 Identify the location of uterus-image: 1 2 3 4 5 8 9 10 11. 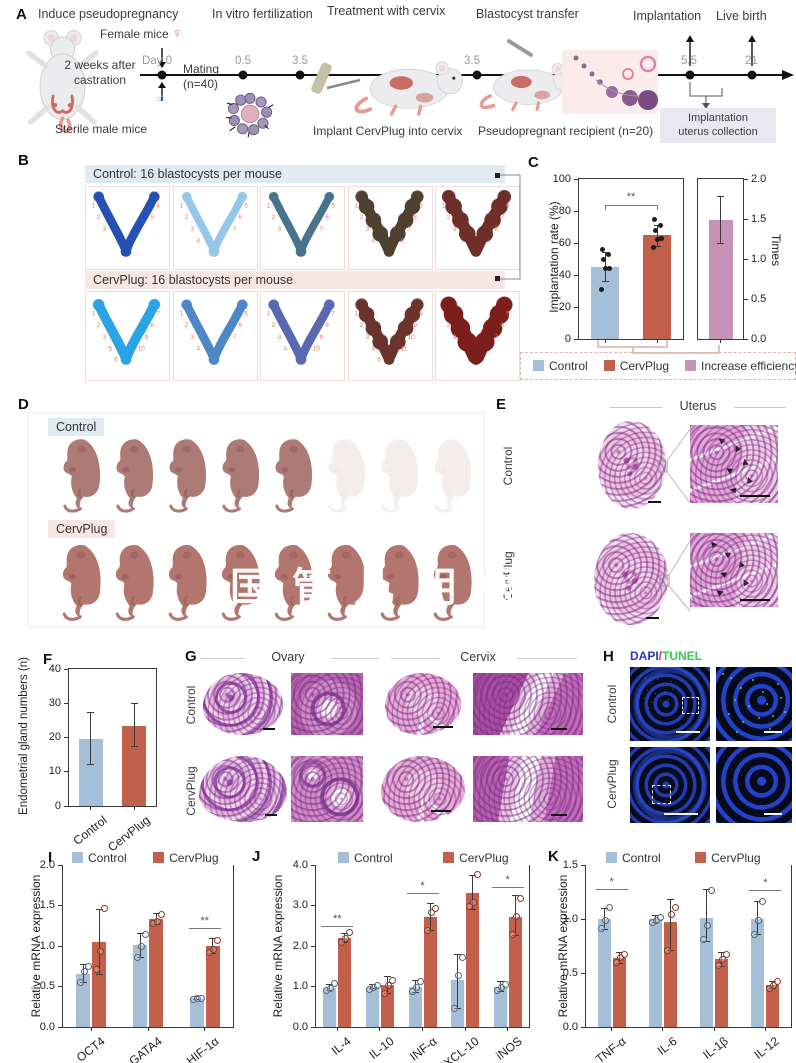
(390, 336).